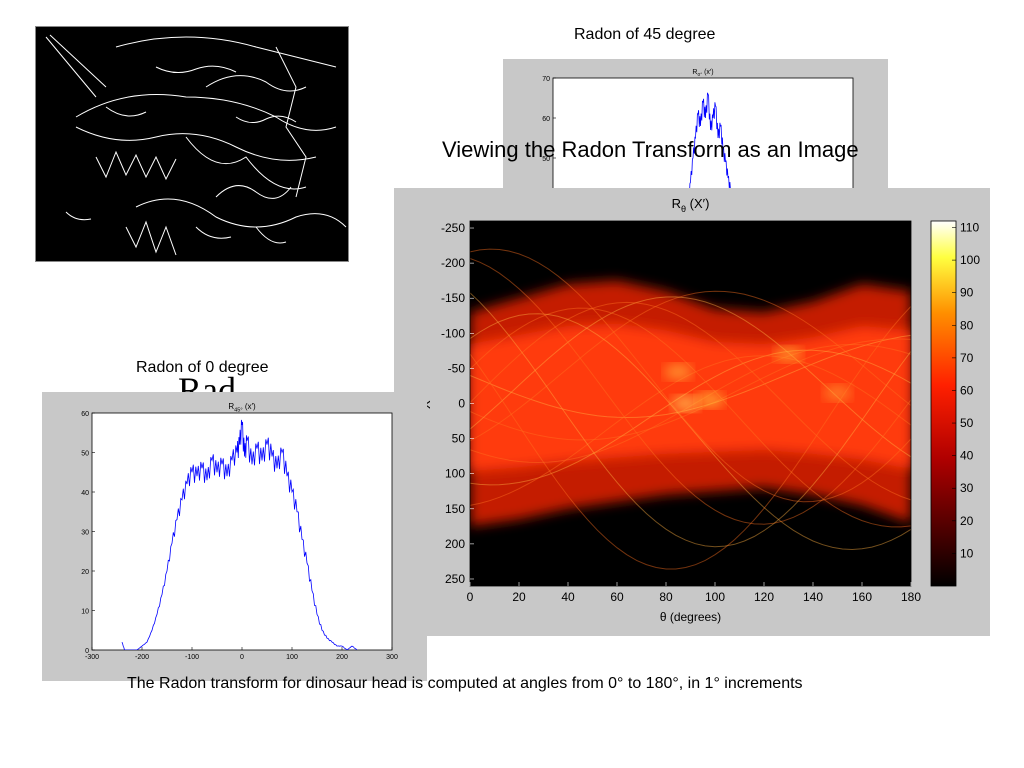 The image size is (1024, 768). I want to click on dinosaur-edge-image, so click(192, 144).